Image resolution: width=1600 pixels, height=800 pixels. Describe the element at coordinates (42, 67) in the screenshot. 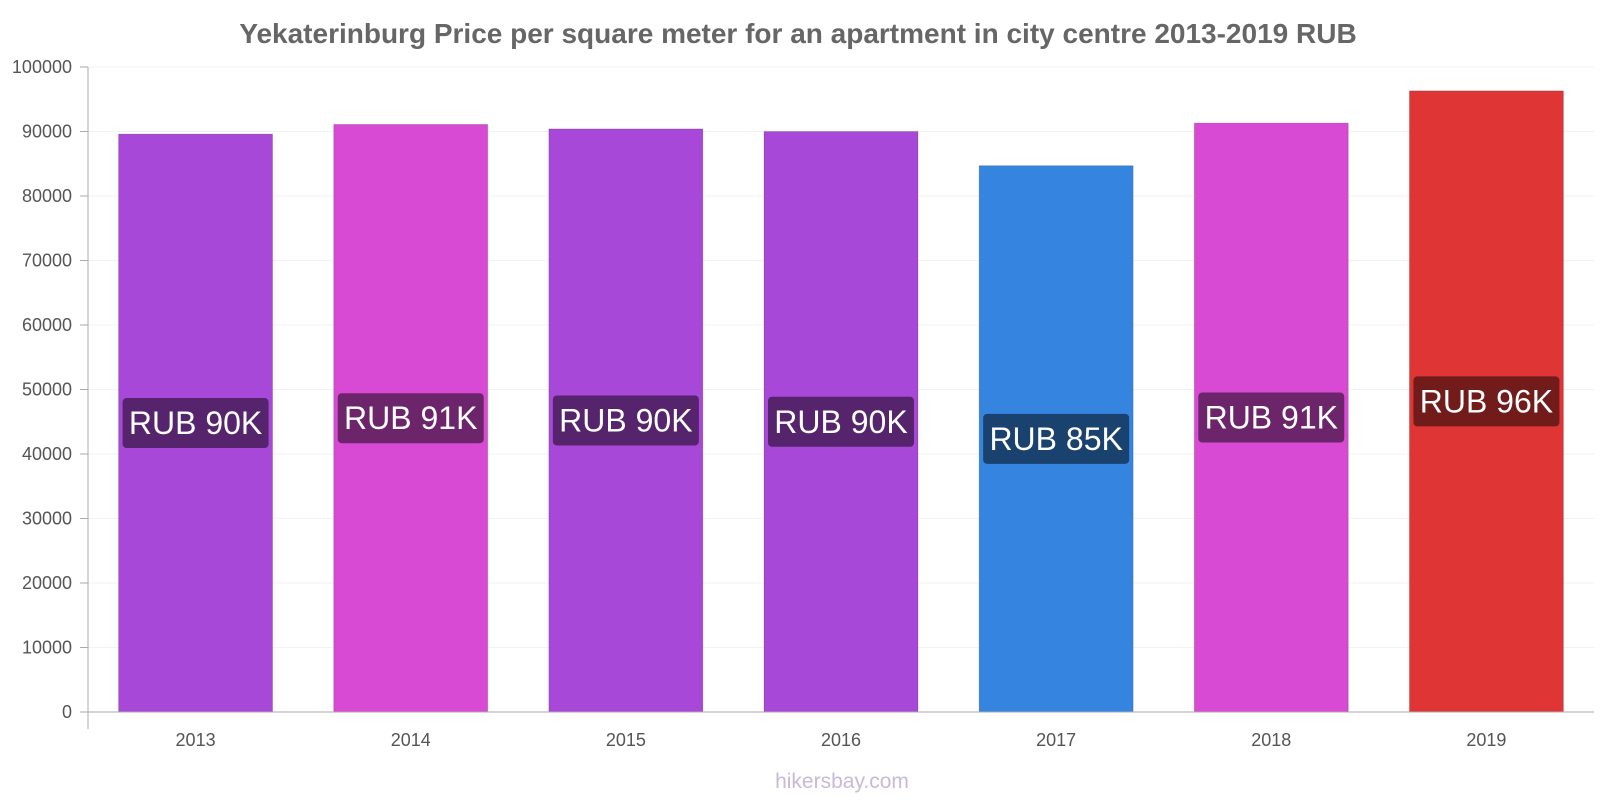

I see `y-tick-label: 100000` at that location.